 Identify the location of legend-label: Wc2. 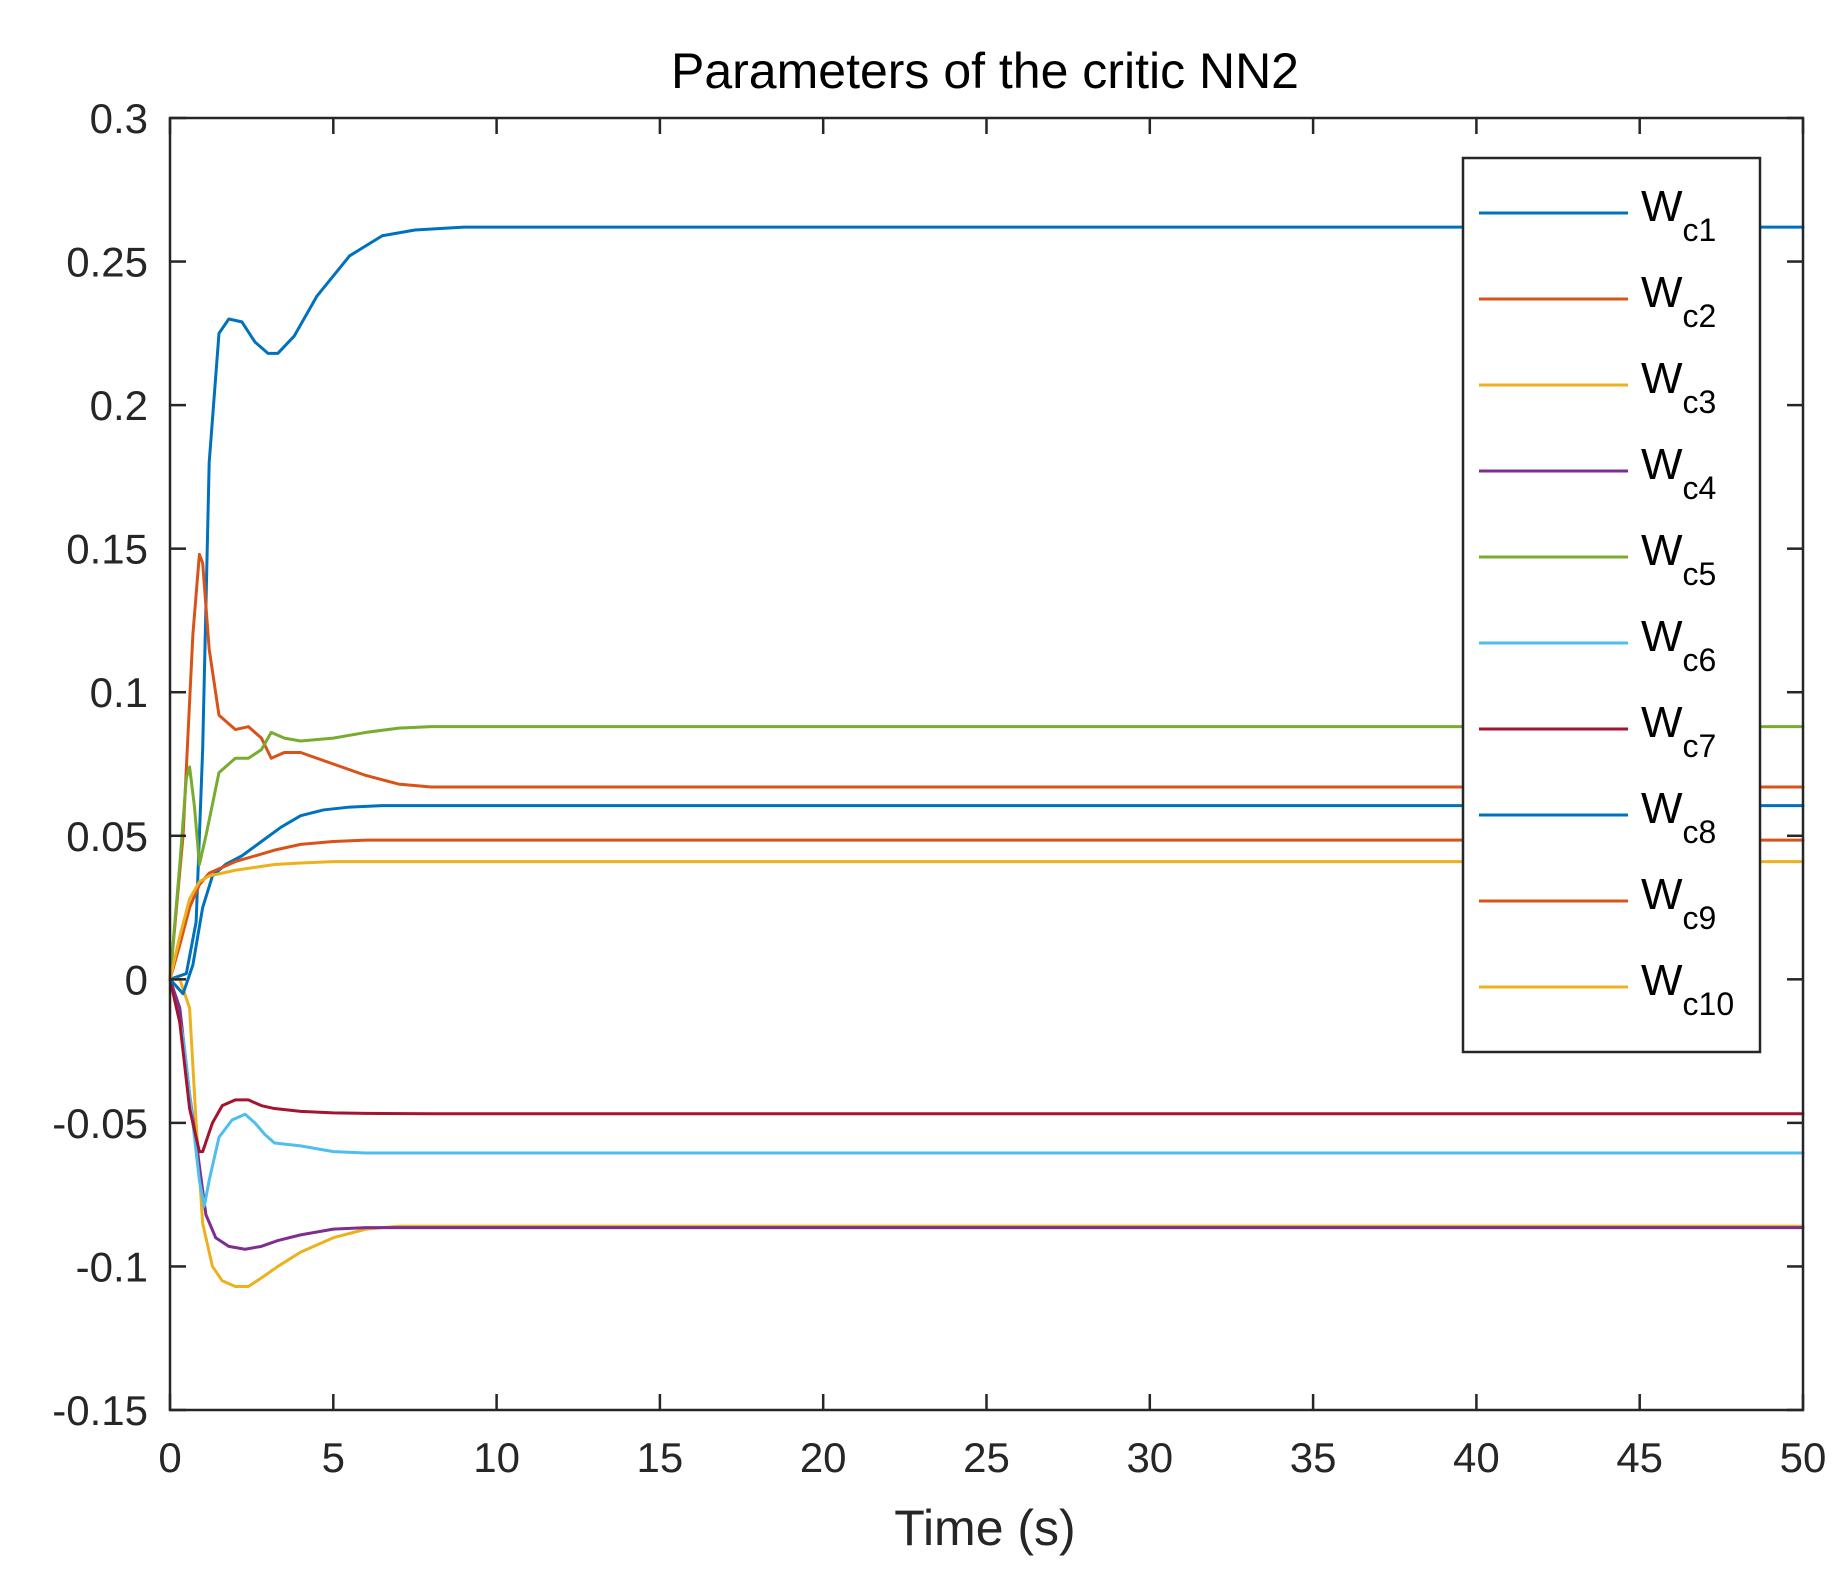
(1678, 301).